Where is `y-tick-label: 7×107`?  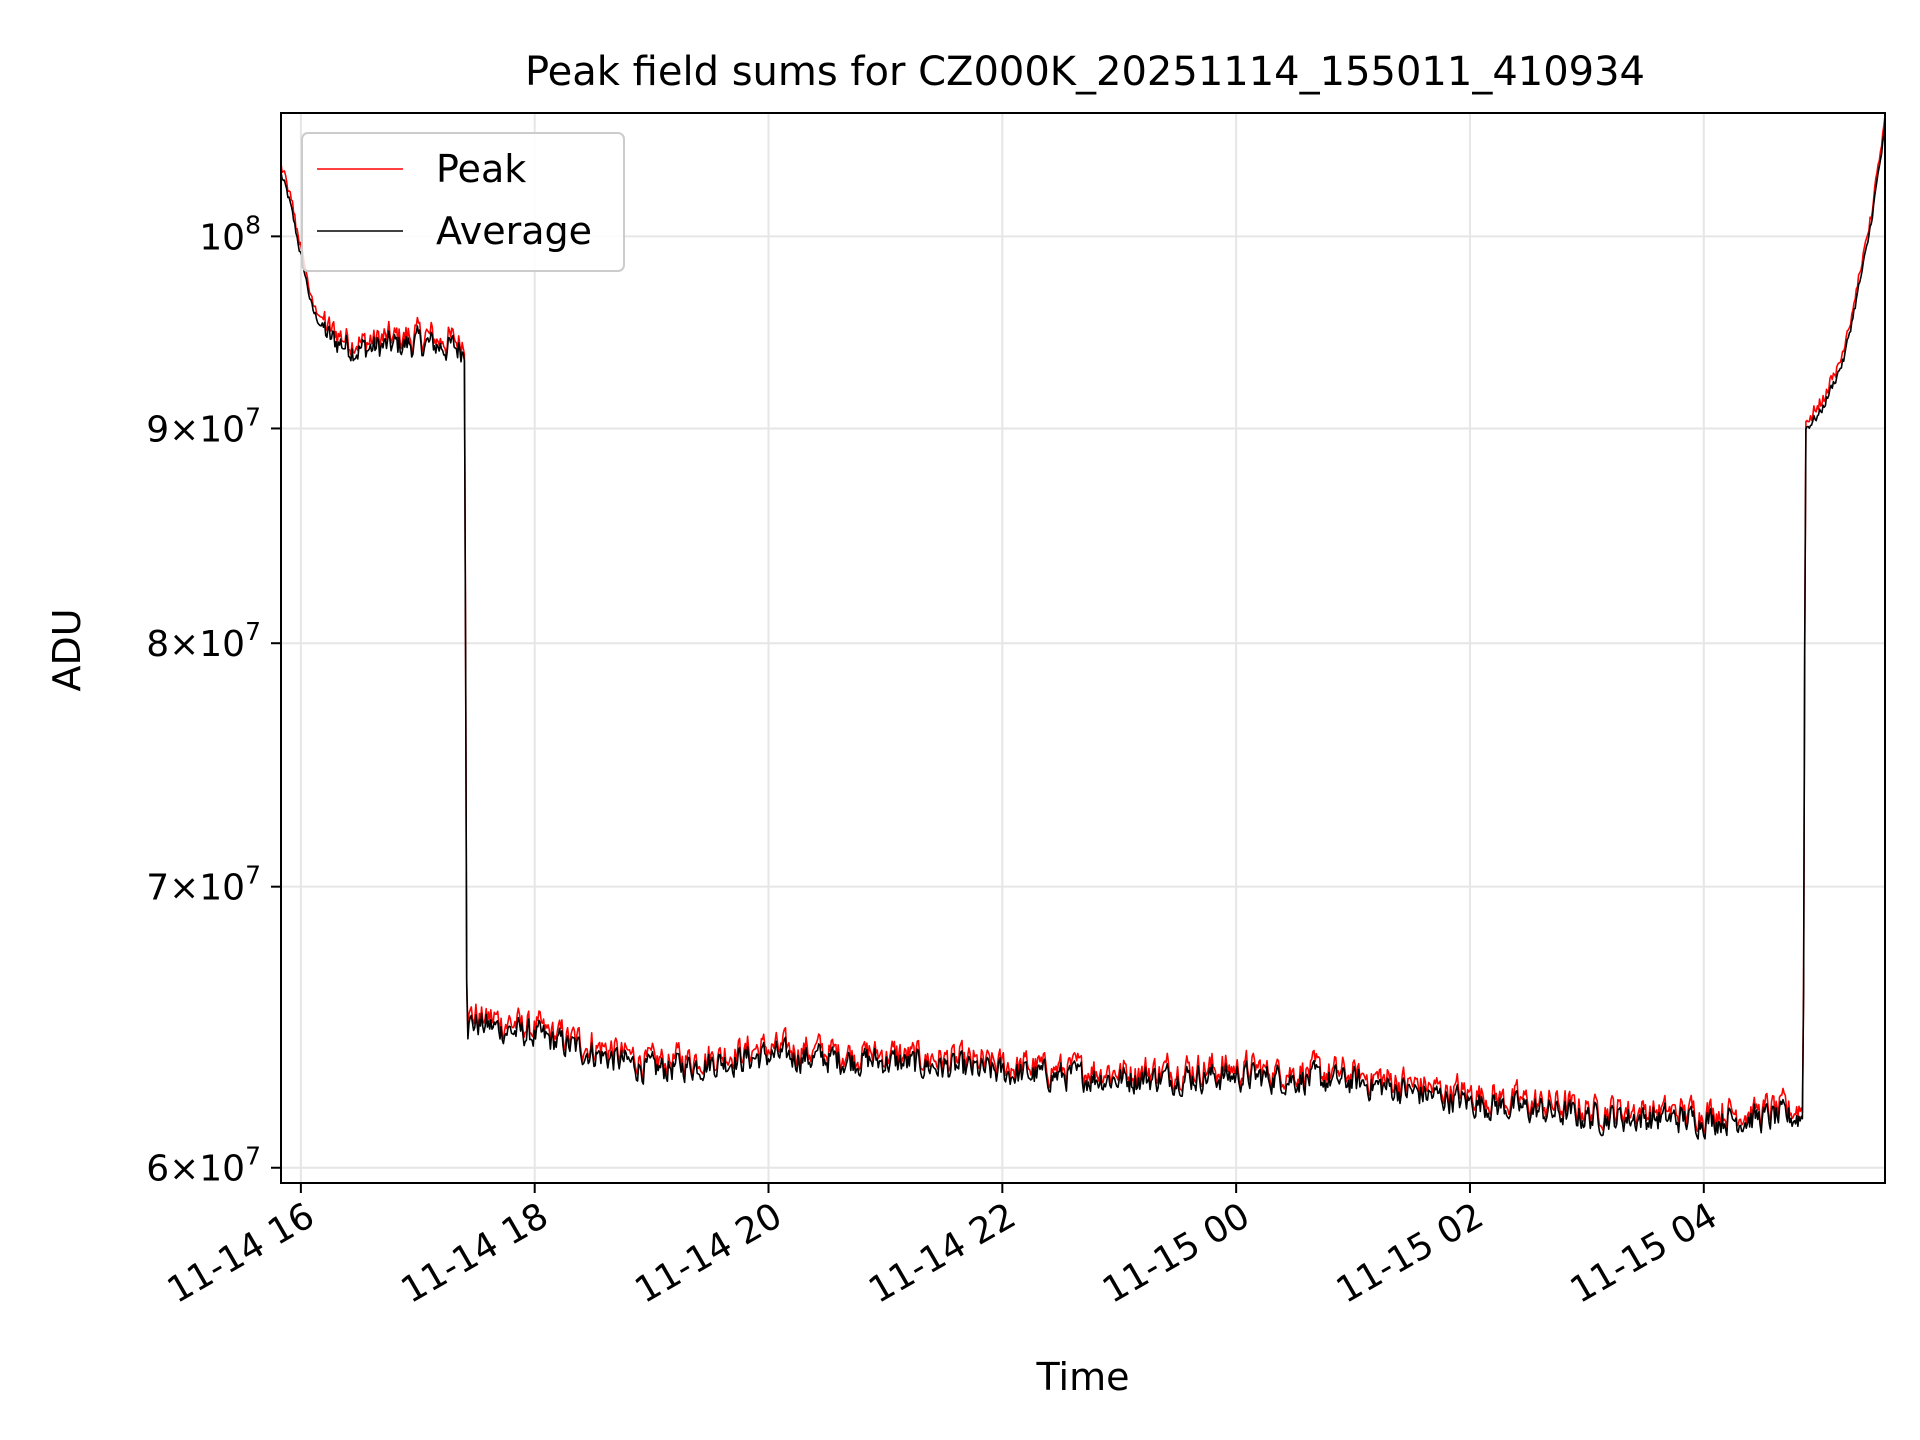 y-tick-label: 7×107 is located at coordinates (203, 885).